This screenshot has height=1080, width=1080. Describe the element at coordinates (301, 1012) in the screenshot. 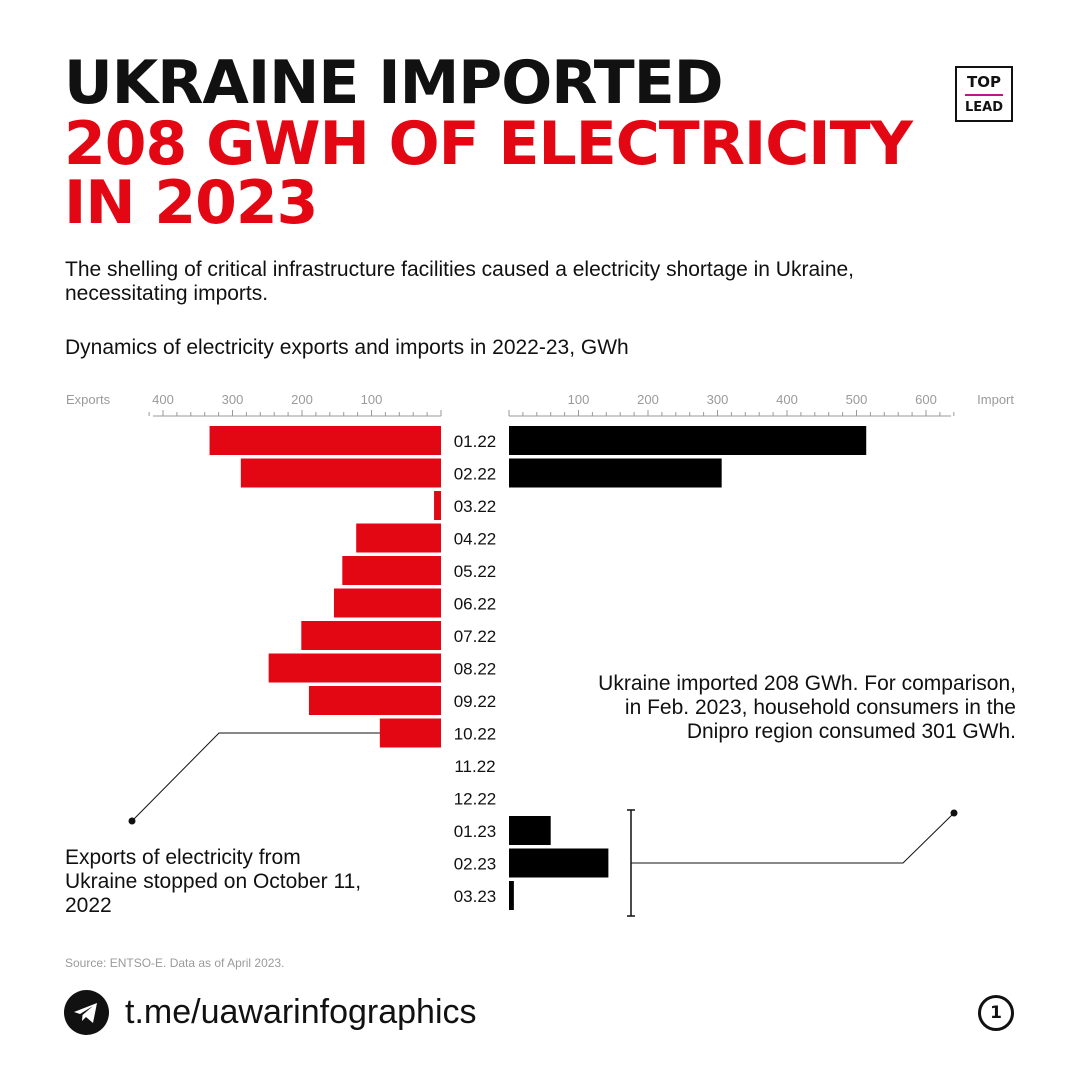

I see `telegram-channel-link: t.me/uawarinfographics` at that location.